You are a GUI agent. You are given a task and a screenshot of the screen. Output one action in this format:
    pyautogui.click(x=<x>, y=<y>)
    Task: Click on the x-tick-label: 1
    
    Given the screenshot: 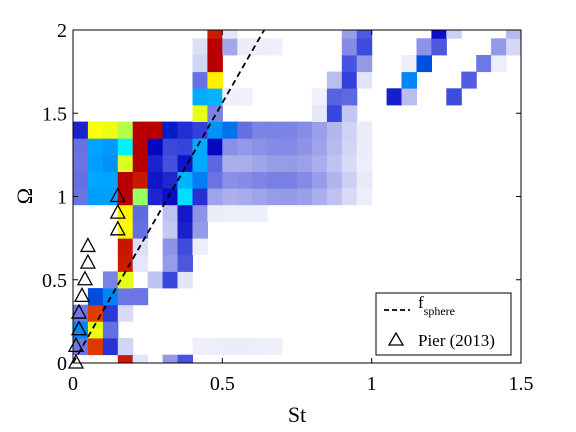 What is the action you would take?
    pyautogui.click(x=372, y=384)
    